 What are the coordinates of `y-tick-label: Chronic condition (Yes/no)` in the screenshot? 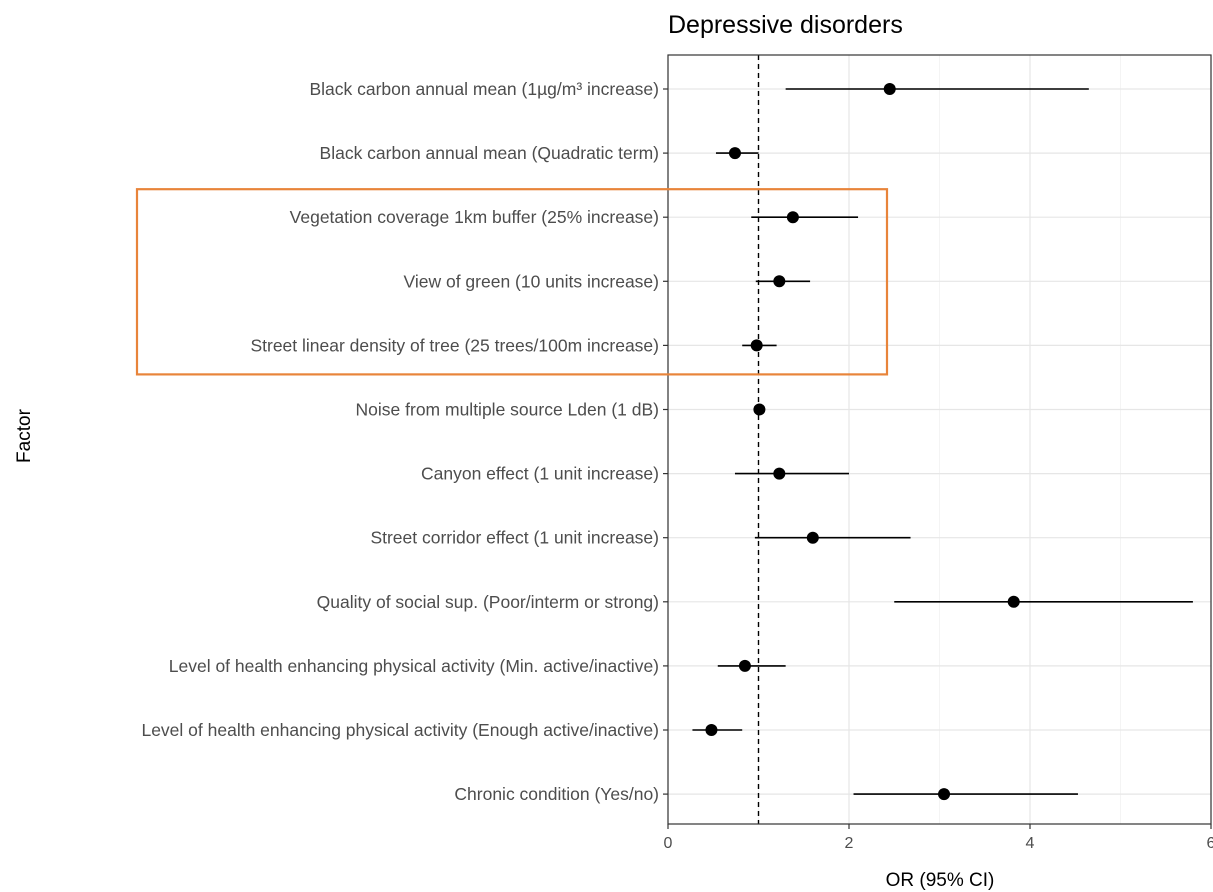 It's located at (556, 794).